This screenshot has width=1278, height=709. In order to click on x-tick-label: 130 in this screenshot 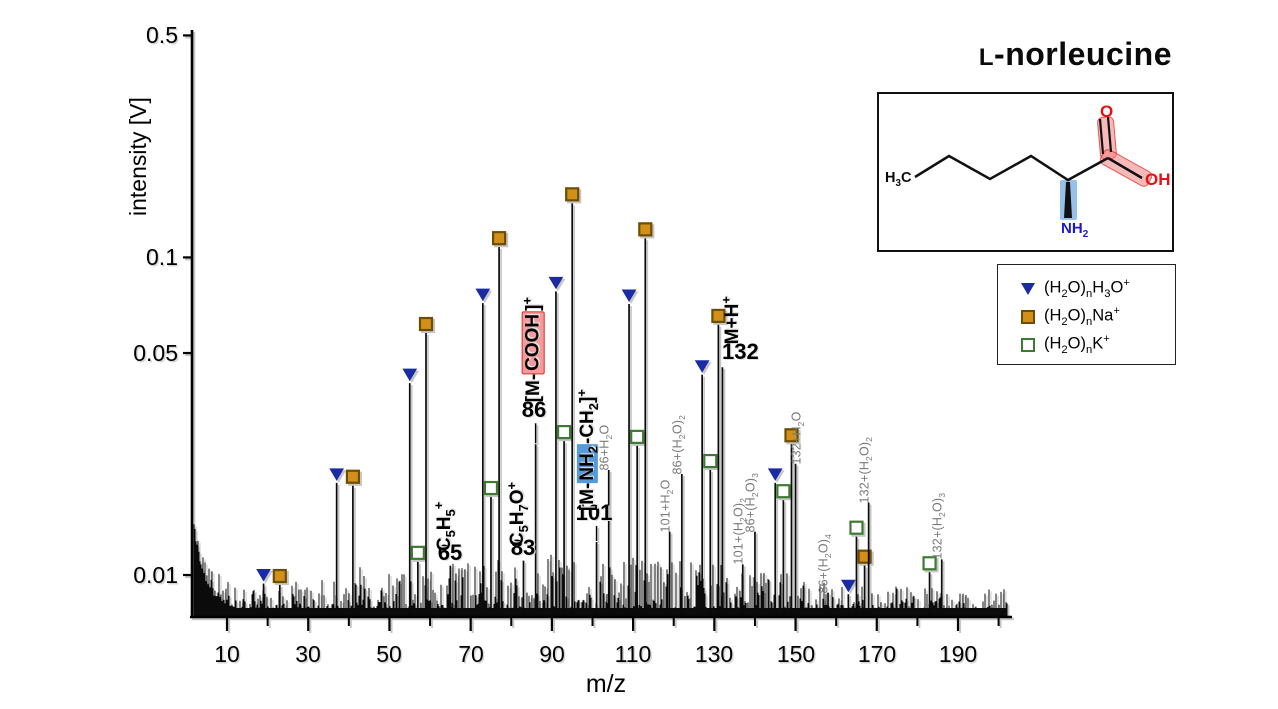, I will do `click(714, 654)`.